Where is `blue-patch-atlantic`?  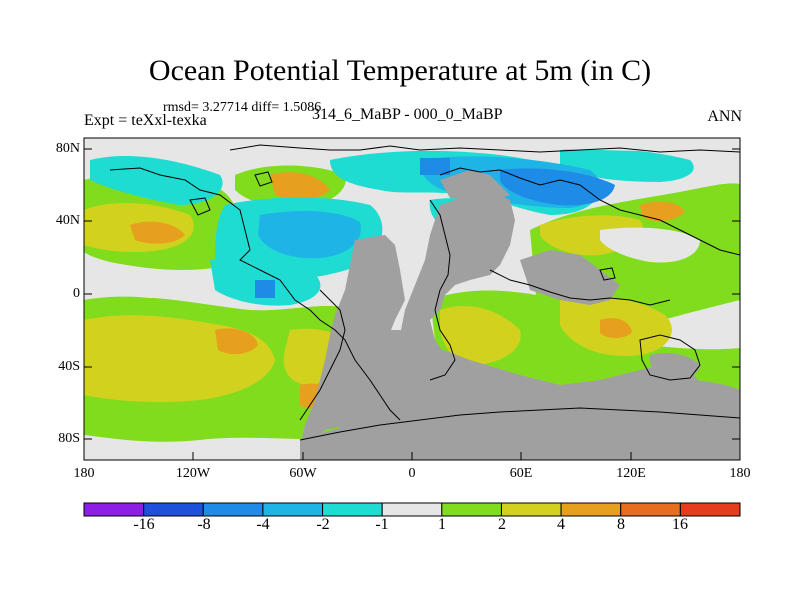 blue-patch-atlantic is located at coordinates (309, 234).